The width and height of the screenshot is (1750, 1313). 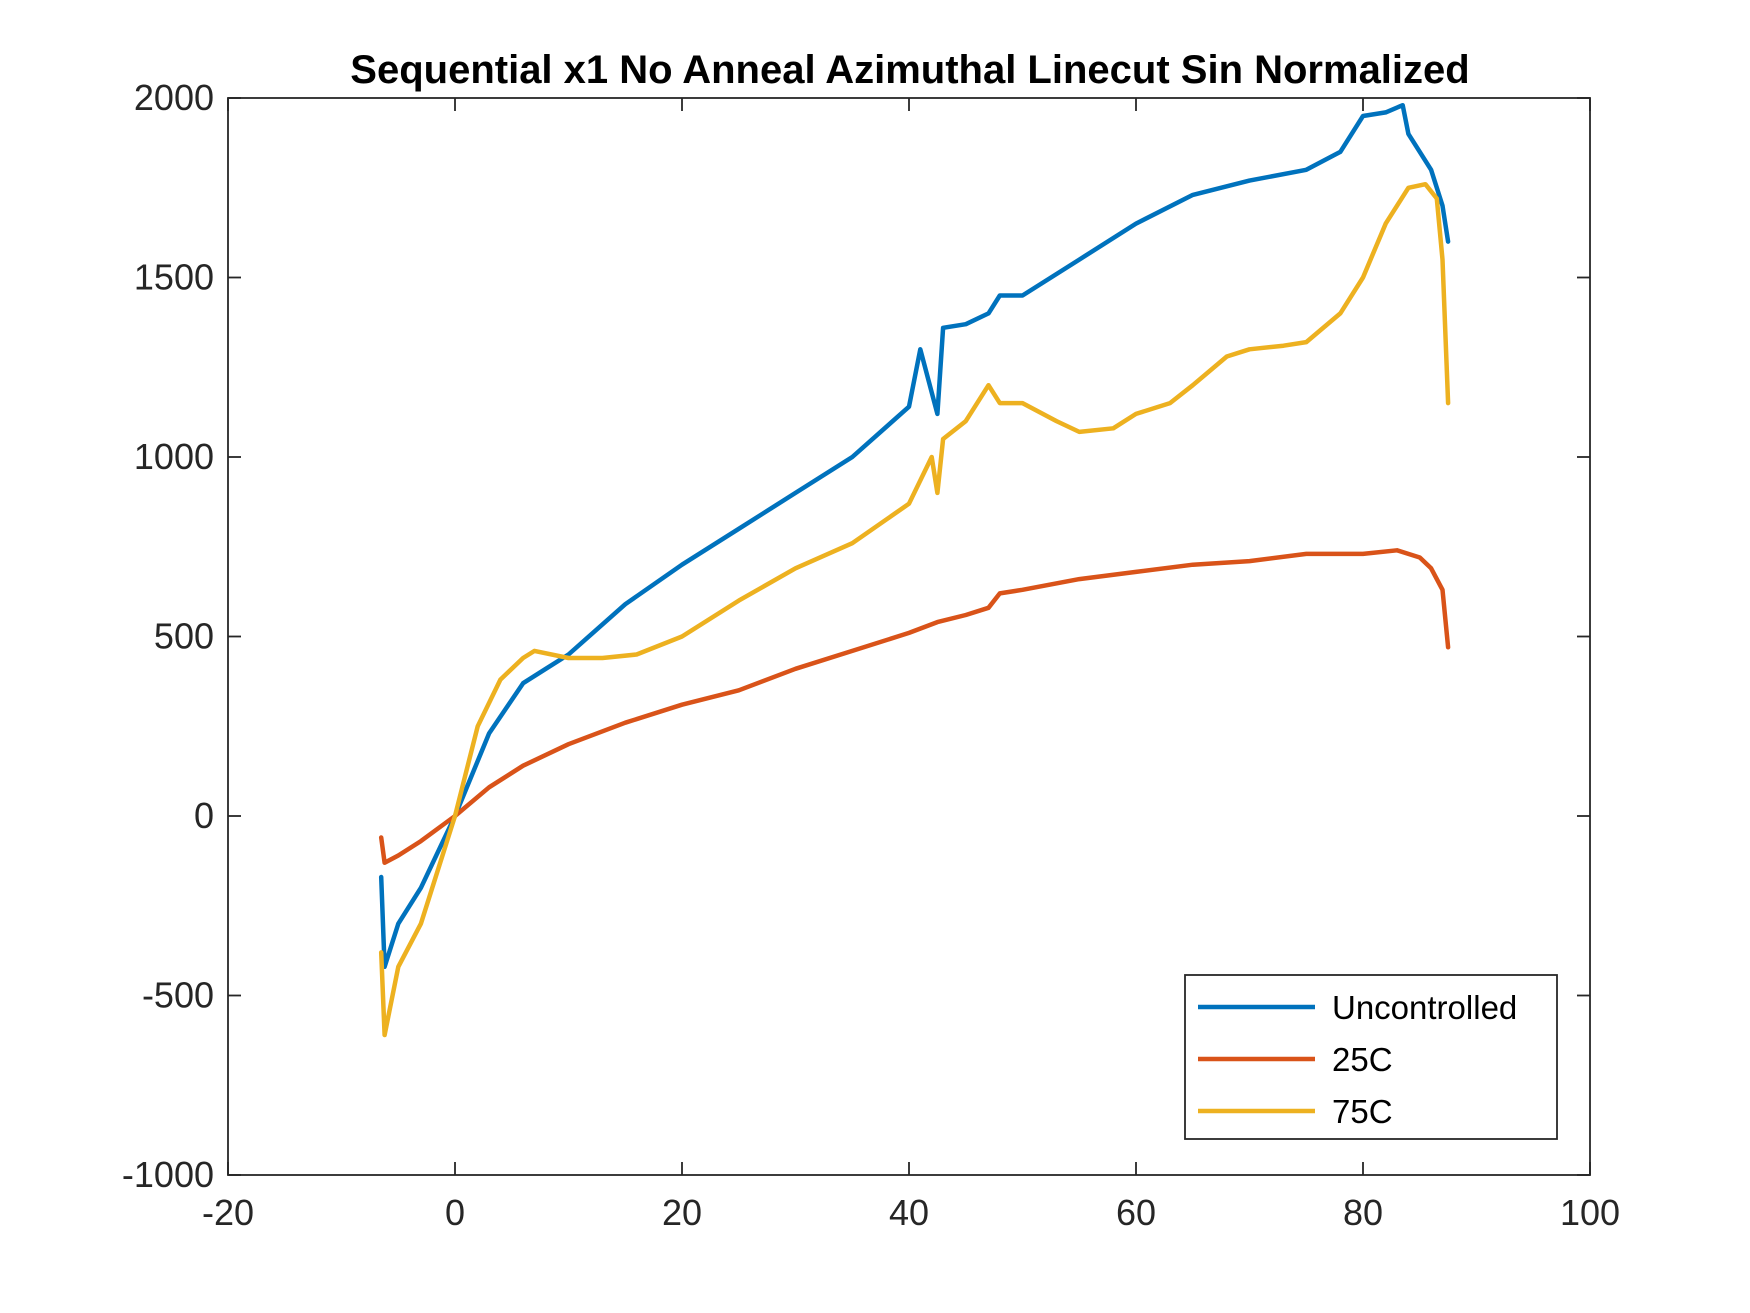 What do you see at coordinates (174, 277) in the screenshot?
I see `y-tick-label: 1500` at bounding box center [174, 277].